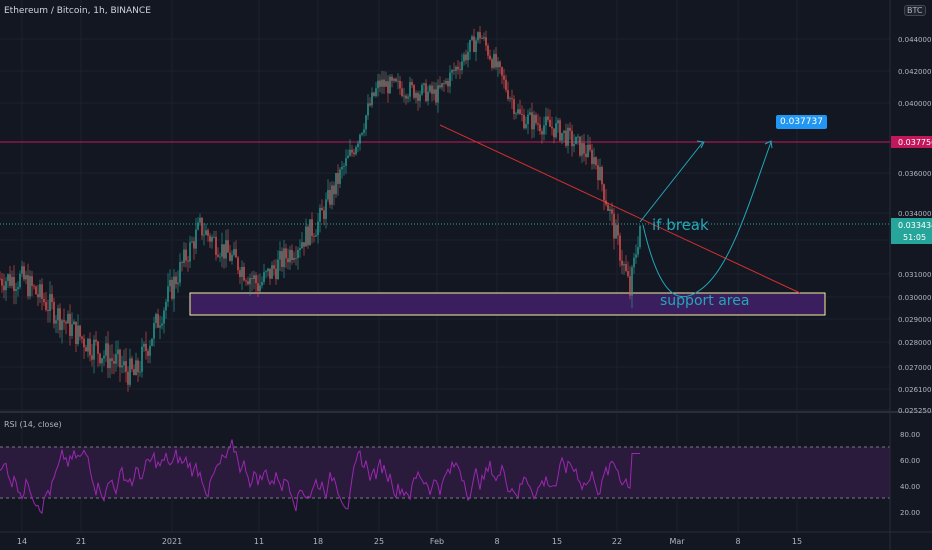 The image size is (932, 550). What do you see at coordinates (801, 122) in the screenshot?
I see `target-price-label: 0.037737` at bounding box center [801, 122].